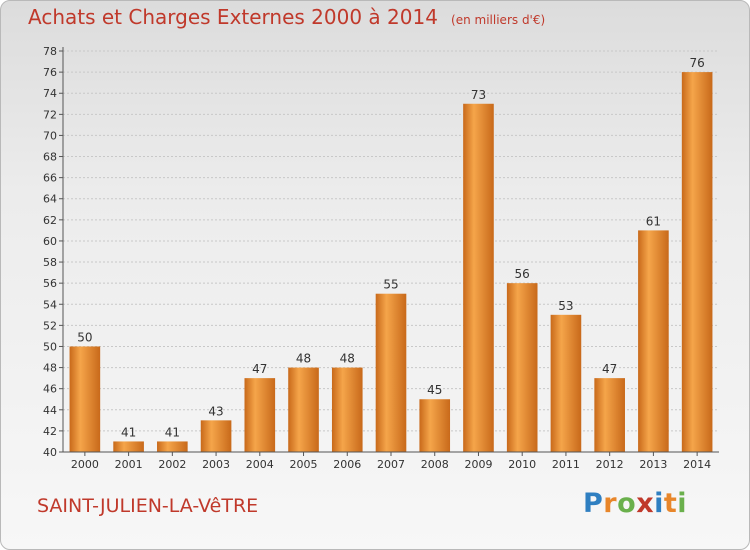 This screenshot has height=550, width=750. Describe the element at coordinates (172, 446) in the screenshot. I see `bar-2002` at that location.